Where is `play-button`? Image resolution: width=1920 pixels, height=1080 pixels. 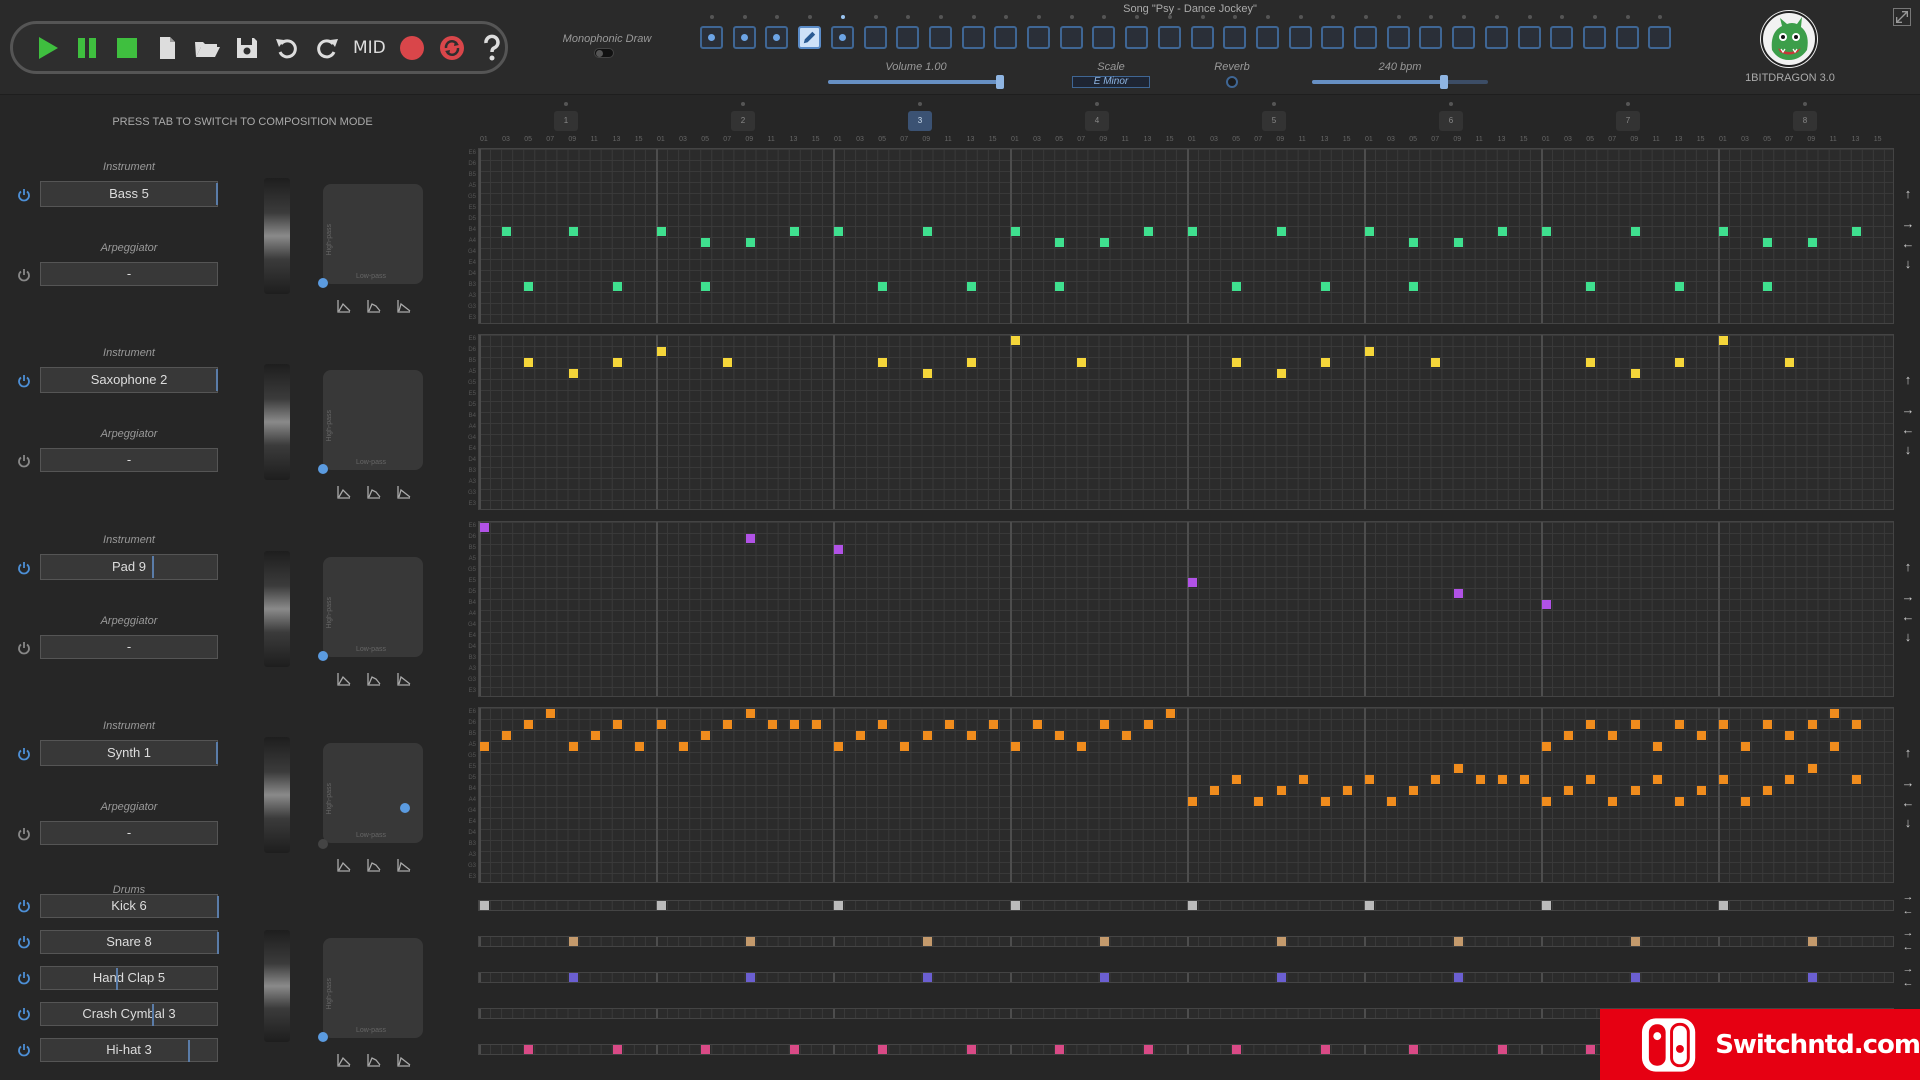 play-button is located at coordinates (47, 48).